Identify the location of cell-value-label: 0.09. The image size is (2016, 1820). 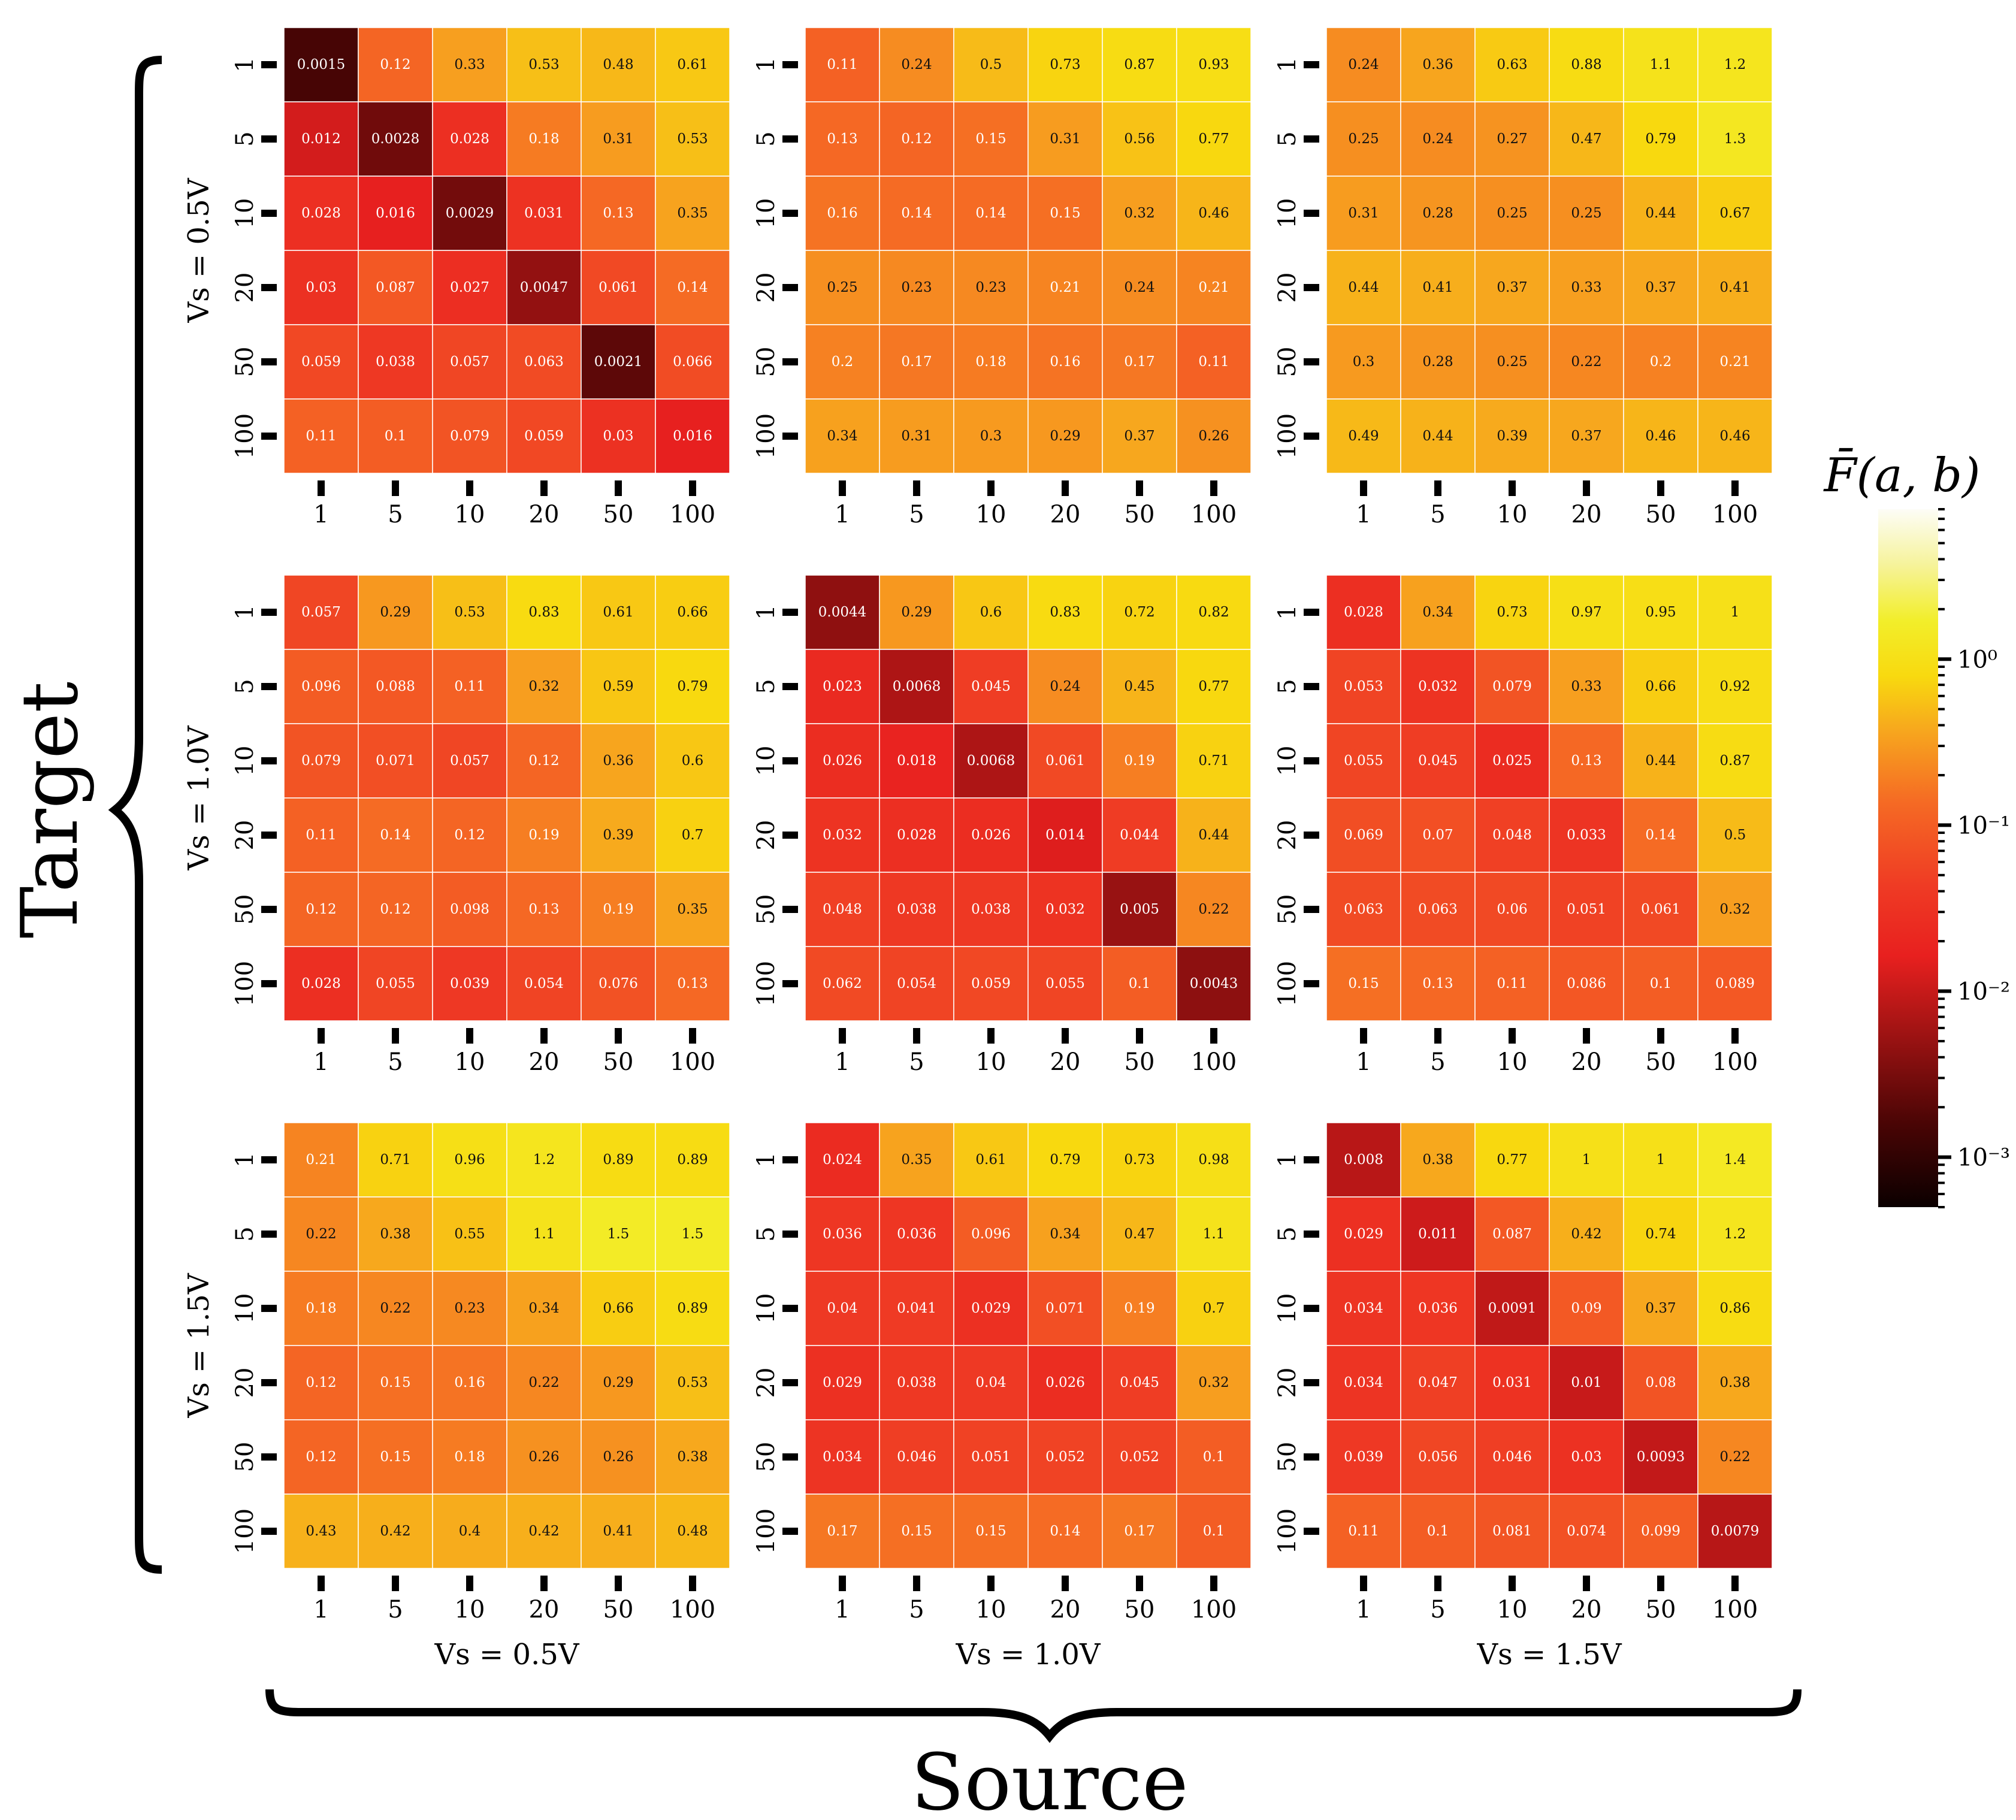
(1586, 1308).